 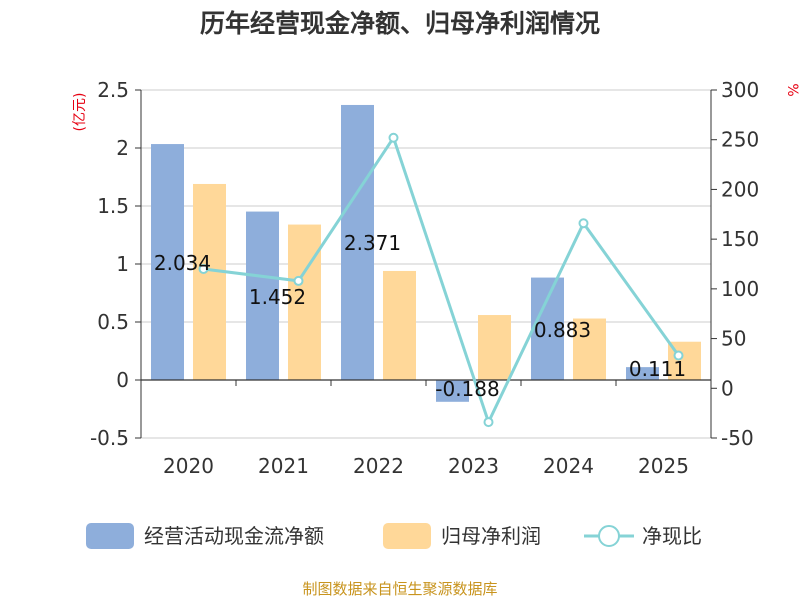 What do you see at coordinates (740, 90) in the screenshot?
I see `right-tick-label: 300` at bounding box center [740, 90].